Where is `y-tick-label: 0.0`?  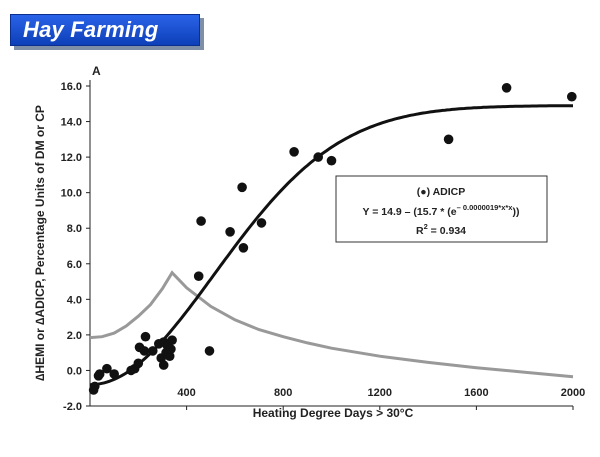
y-tick-label: 0.0 is located at coordinates (74, 371).